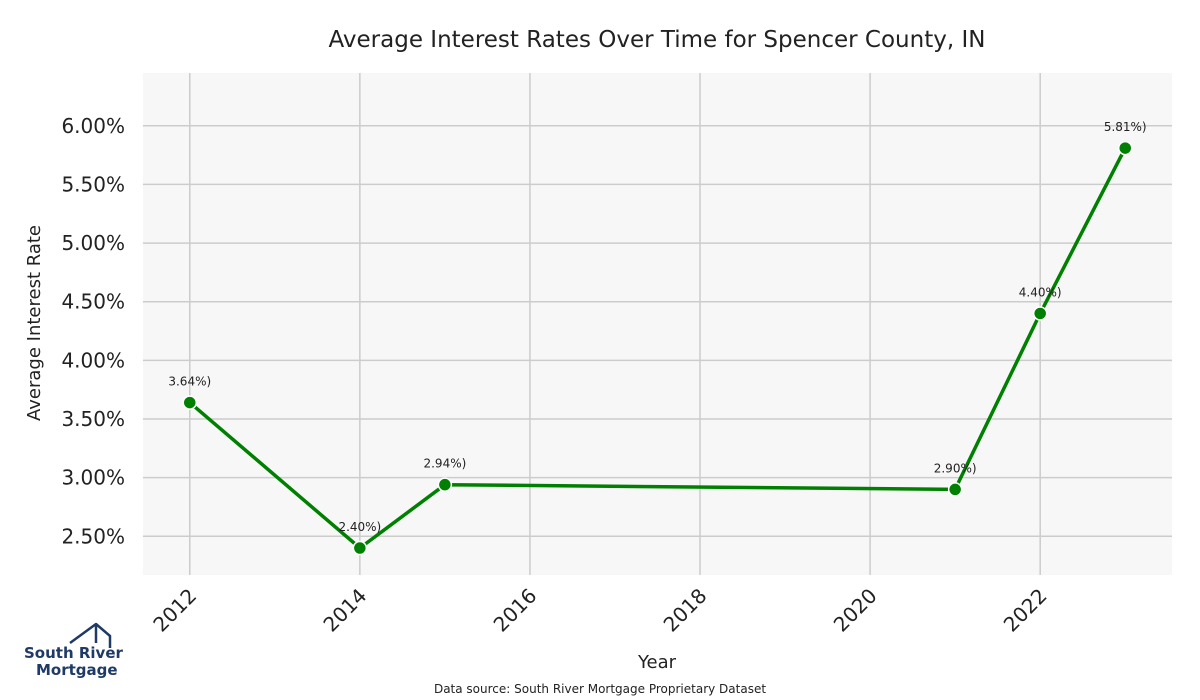 This screenshot has width=1200, height=700. I want to click on logo-text-line2: Mortgage, so click(77, 670).